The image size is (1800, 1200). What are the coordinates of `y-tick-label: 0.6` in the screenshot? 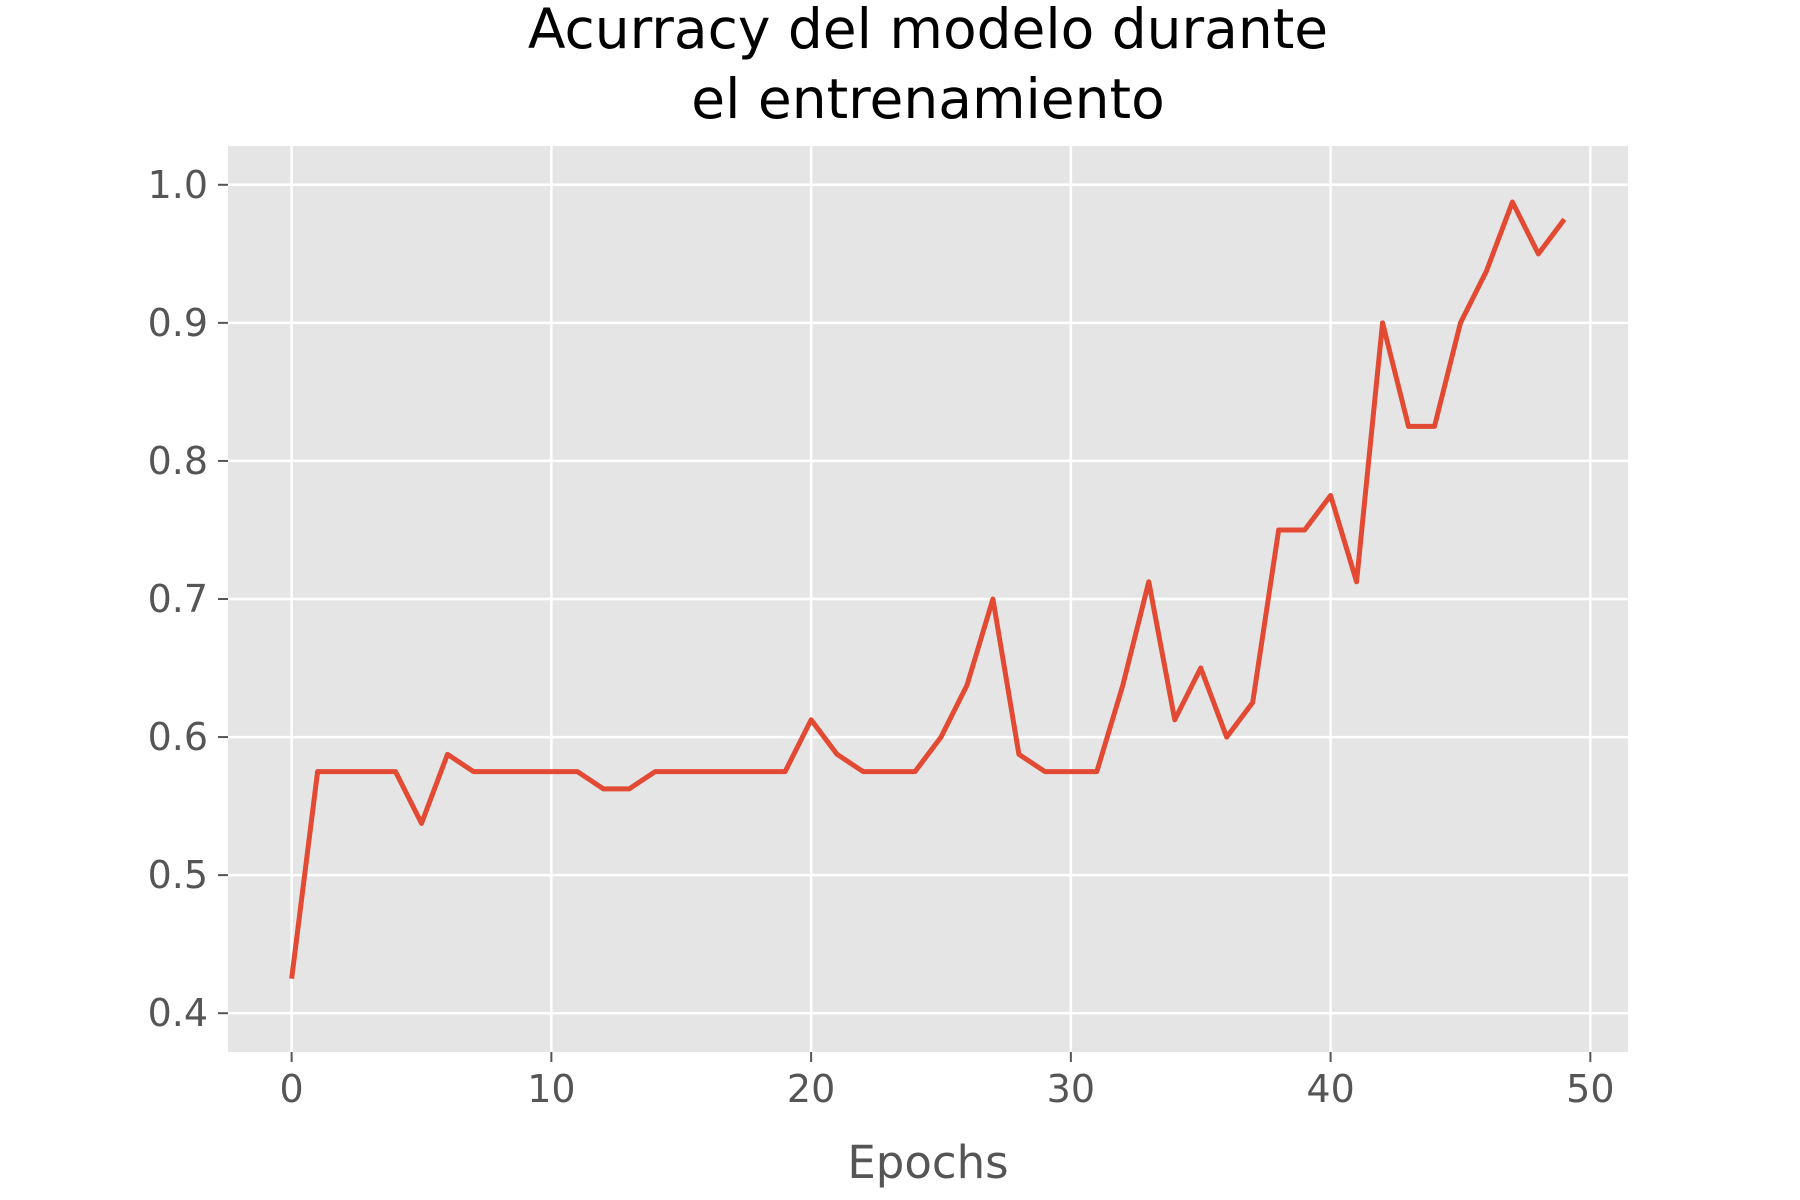 It's located at (178, 737).